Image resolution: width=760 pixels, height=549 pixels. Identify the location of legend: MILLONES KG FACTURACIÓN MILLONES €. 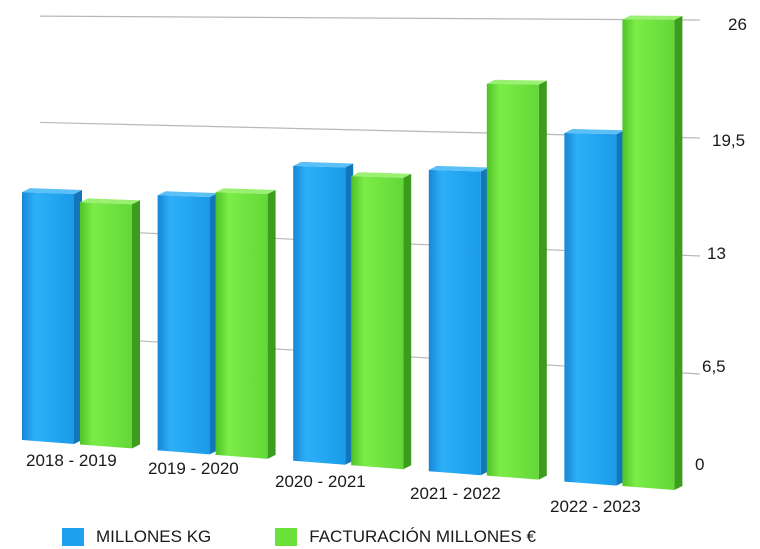
(331, 537).